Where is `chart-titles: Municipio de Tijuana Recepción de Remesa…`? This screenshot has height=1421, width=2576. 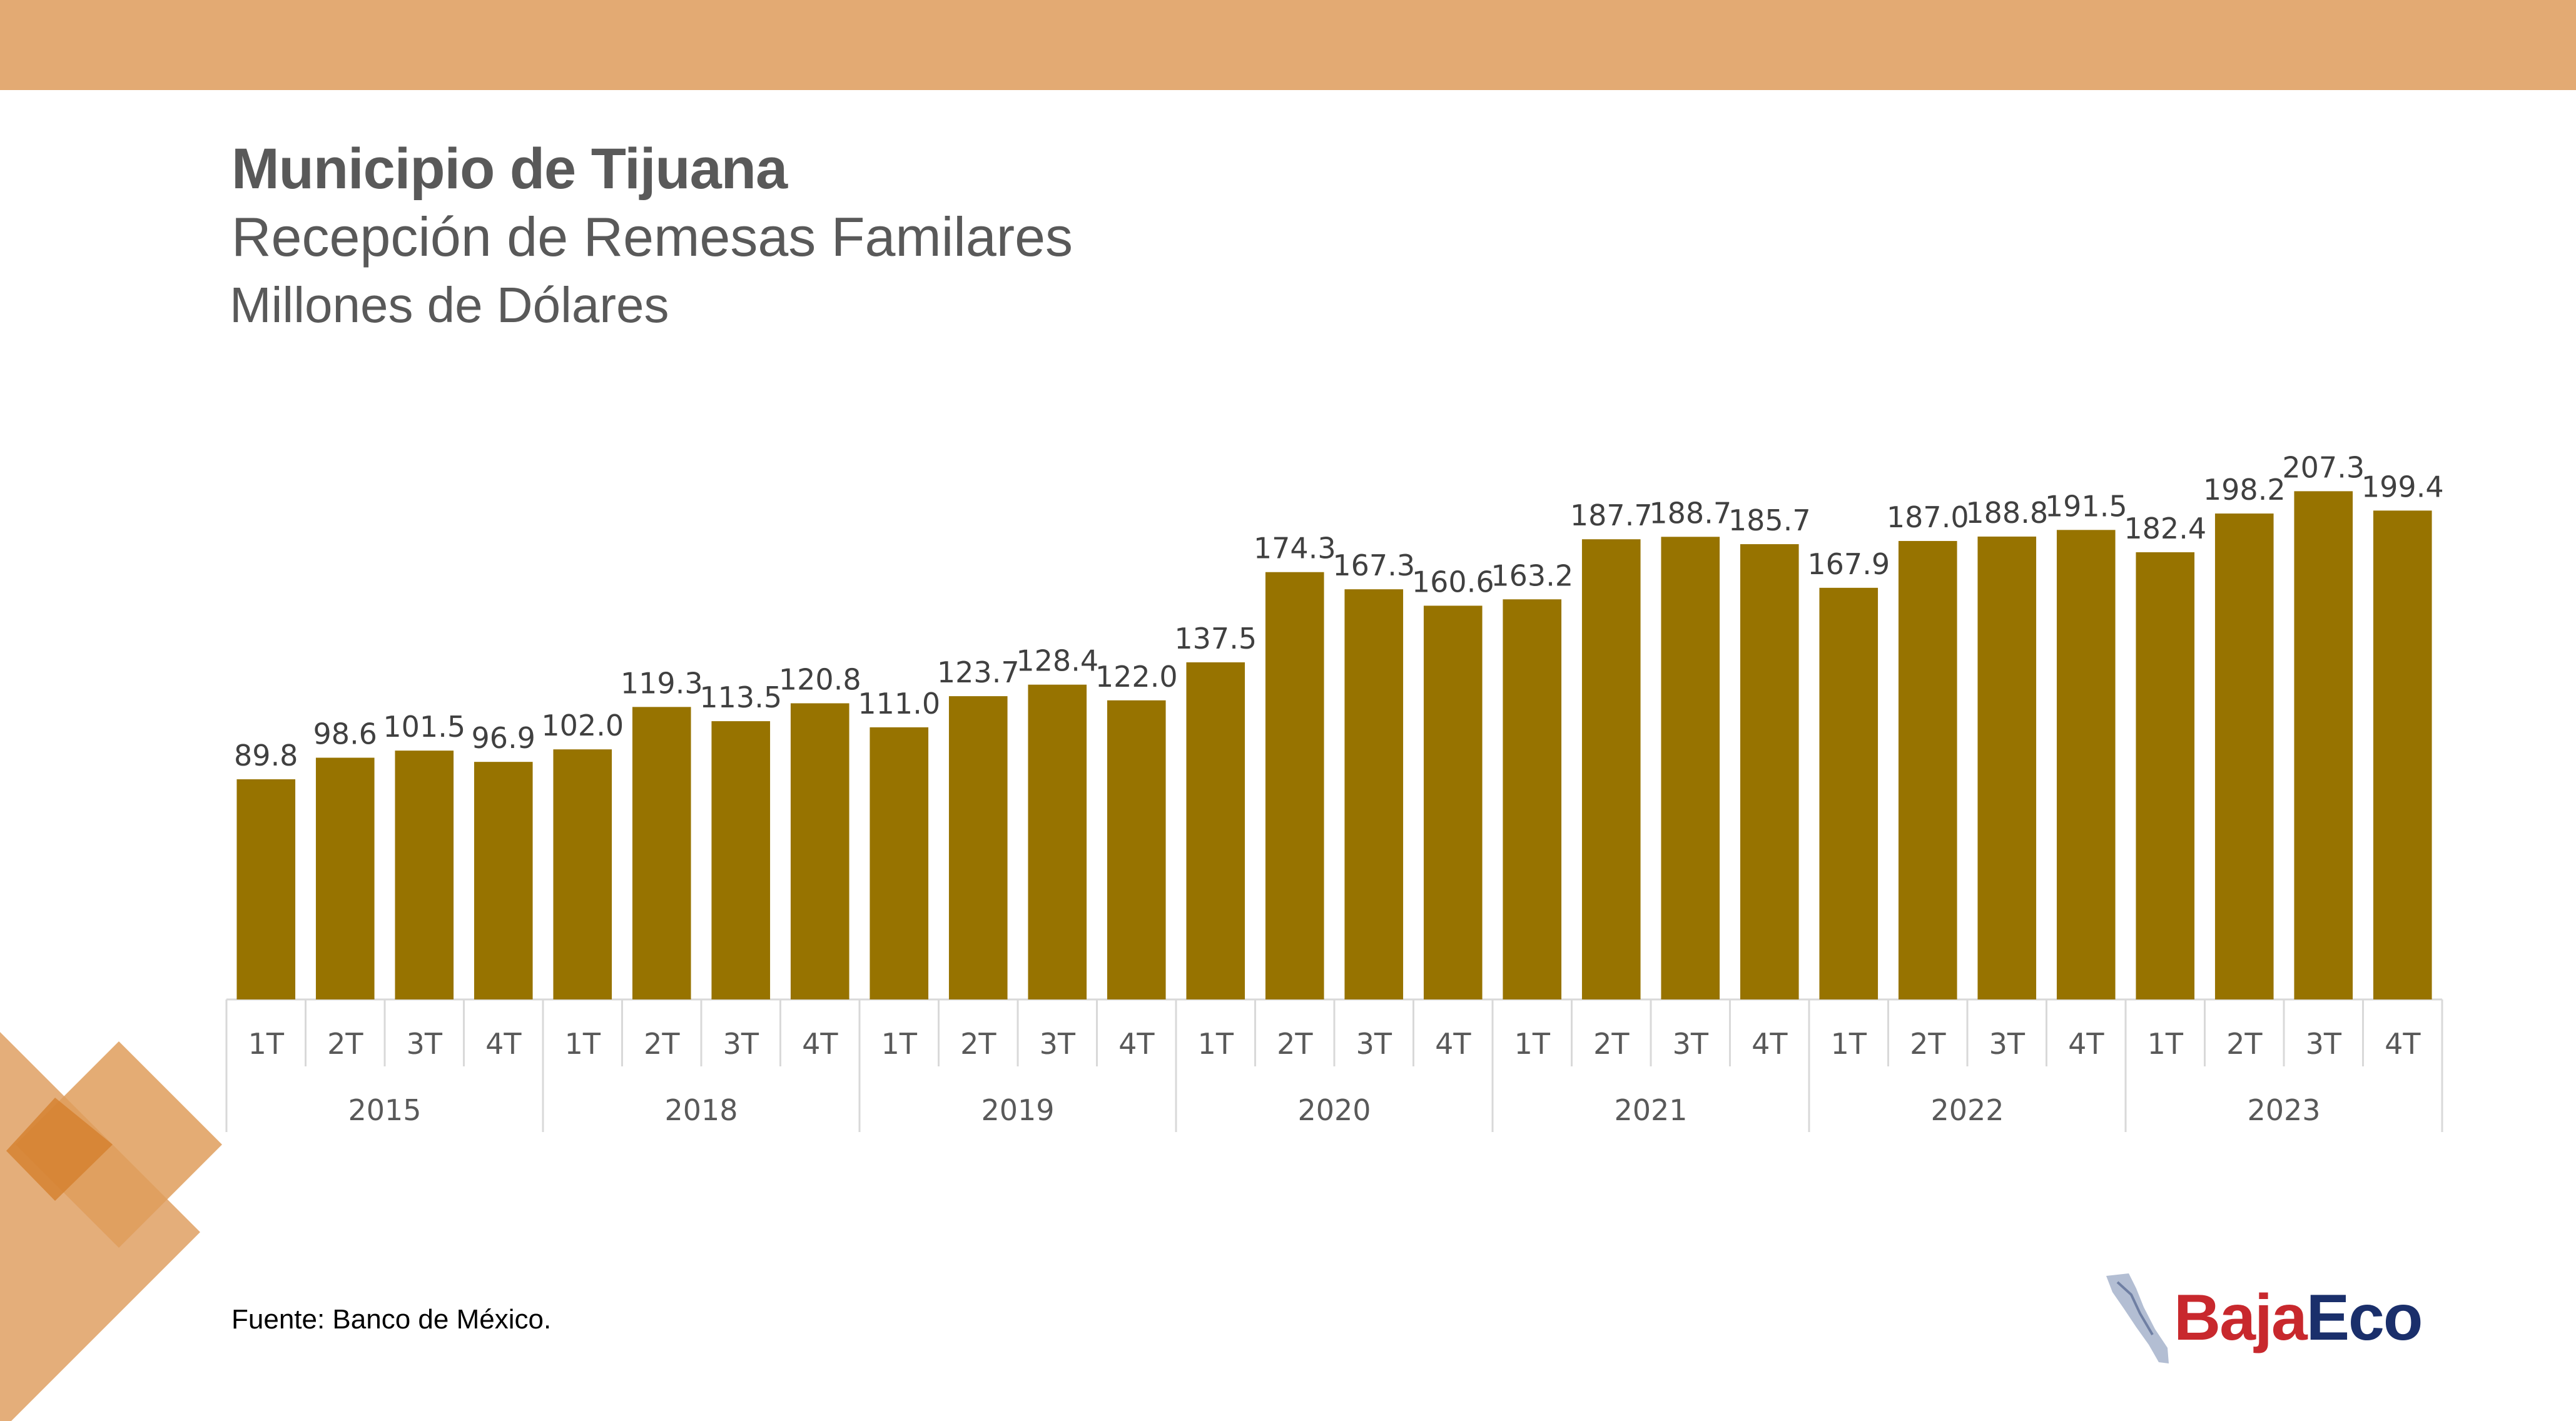 chart-titles: Municipio de Tijuana Recepción de Remesa… is located at coordinates (652, 237).